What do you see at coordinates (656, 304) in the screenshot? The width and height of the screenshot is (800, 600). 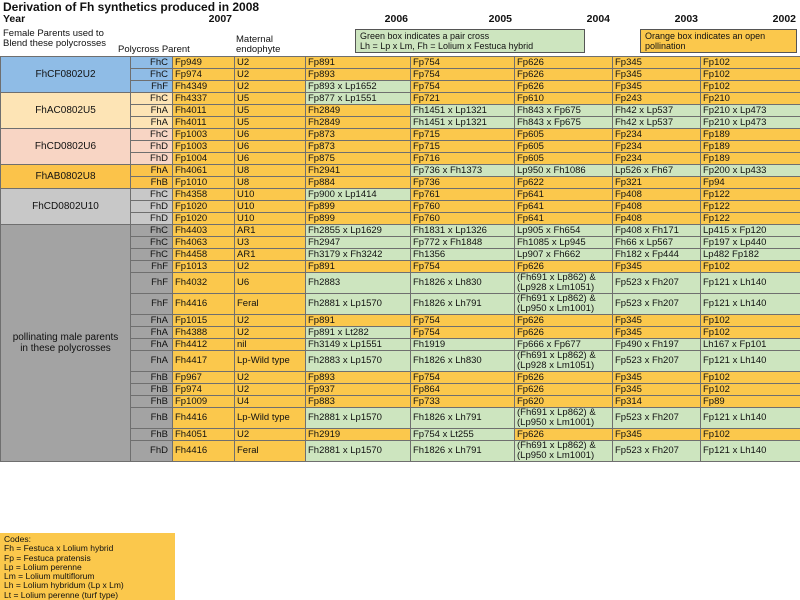 I see `ancestor-cell: Fp523 x Fh207` at bounding box center [656, 304].